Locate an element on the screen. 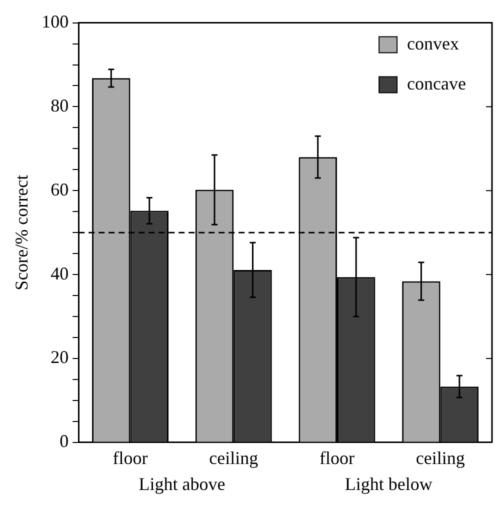 The width and height of the screenshot is (502, 512). y-tick-label: 20 is located at coordinates (59, 357).